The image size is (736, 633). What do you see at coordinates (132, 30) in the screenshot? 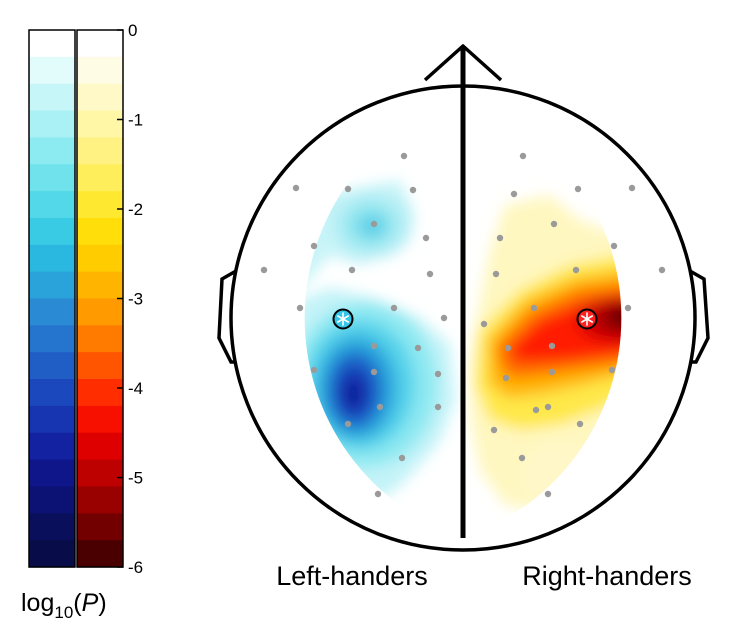
I see `colorbar-tick-label: 0` at bounding box center [132, 30].